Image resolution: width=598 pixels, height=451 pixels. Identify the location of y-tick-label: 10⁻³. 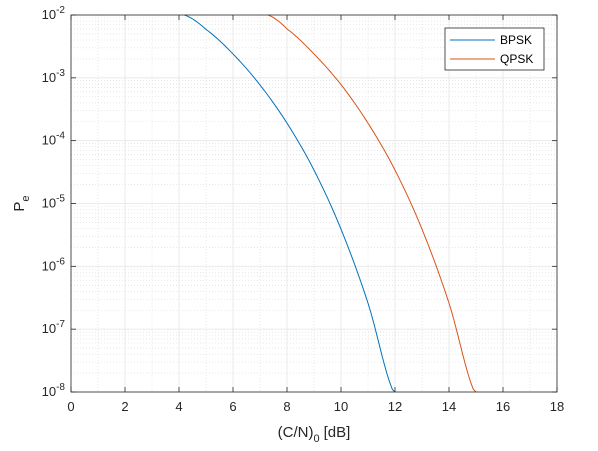
(54, 76).